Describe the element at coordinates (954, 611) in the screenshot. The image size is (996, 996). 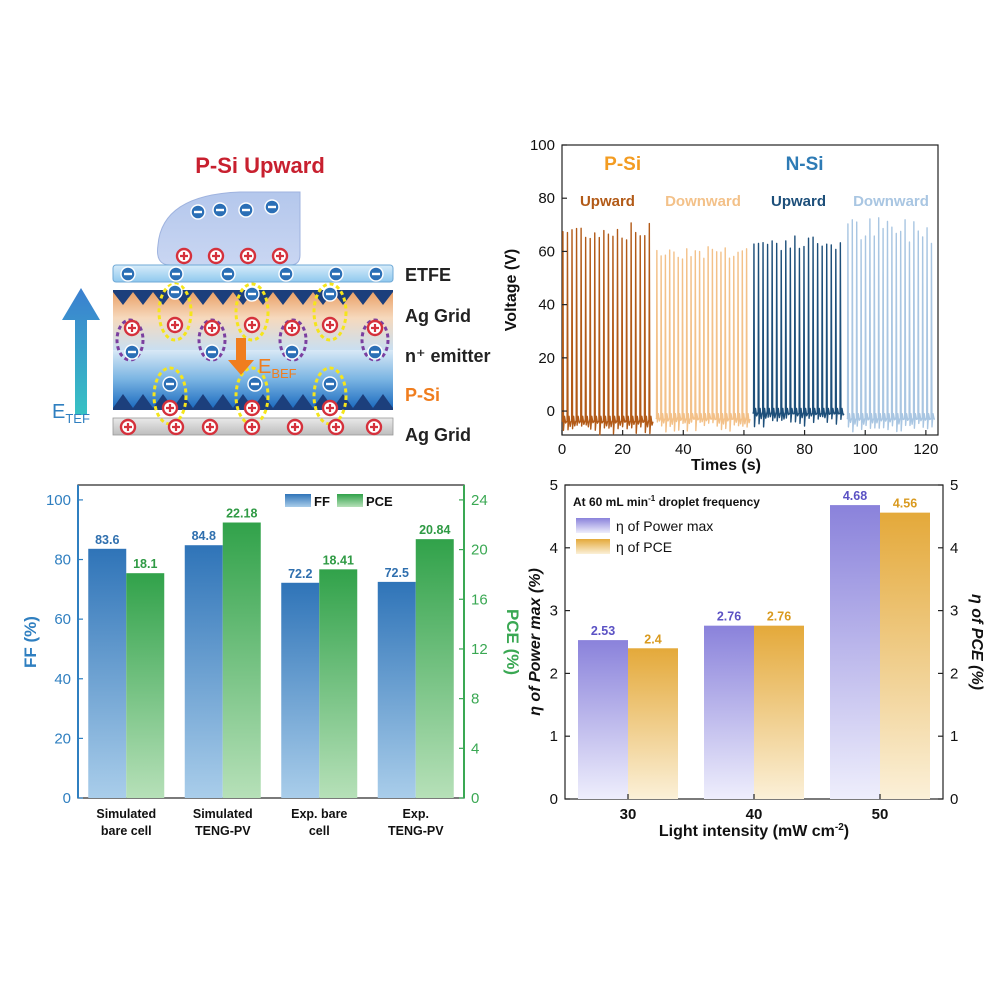
I see `epce-tick-label: 3` at that location.